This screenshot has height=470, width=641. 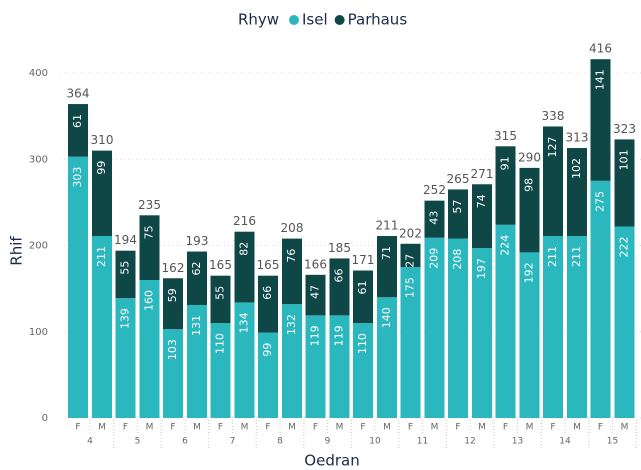 I want to click on value-label: 76, so click(x=291, y=256).